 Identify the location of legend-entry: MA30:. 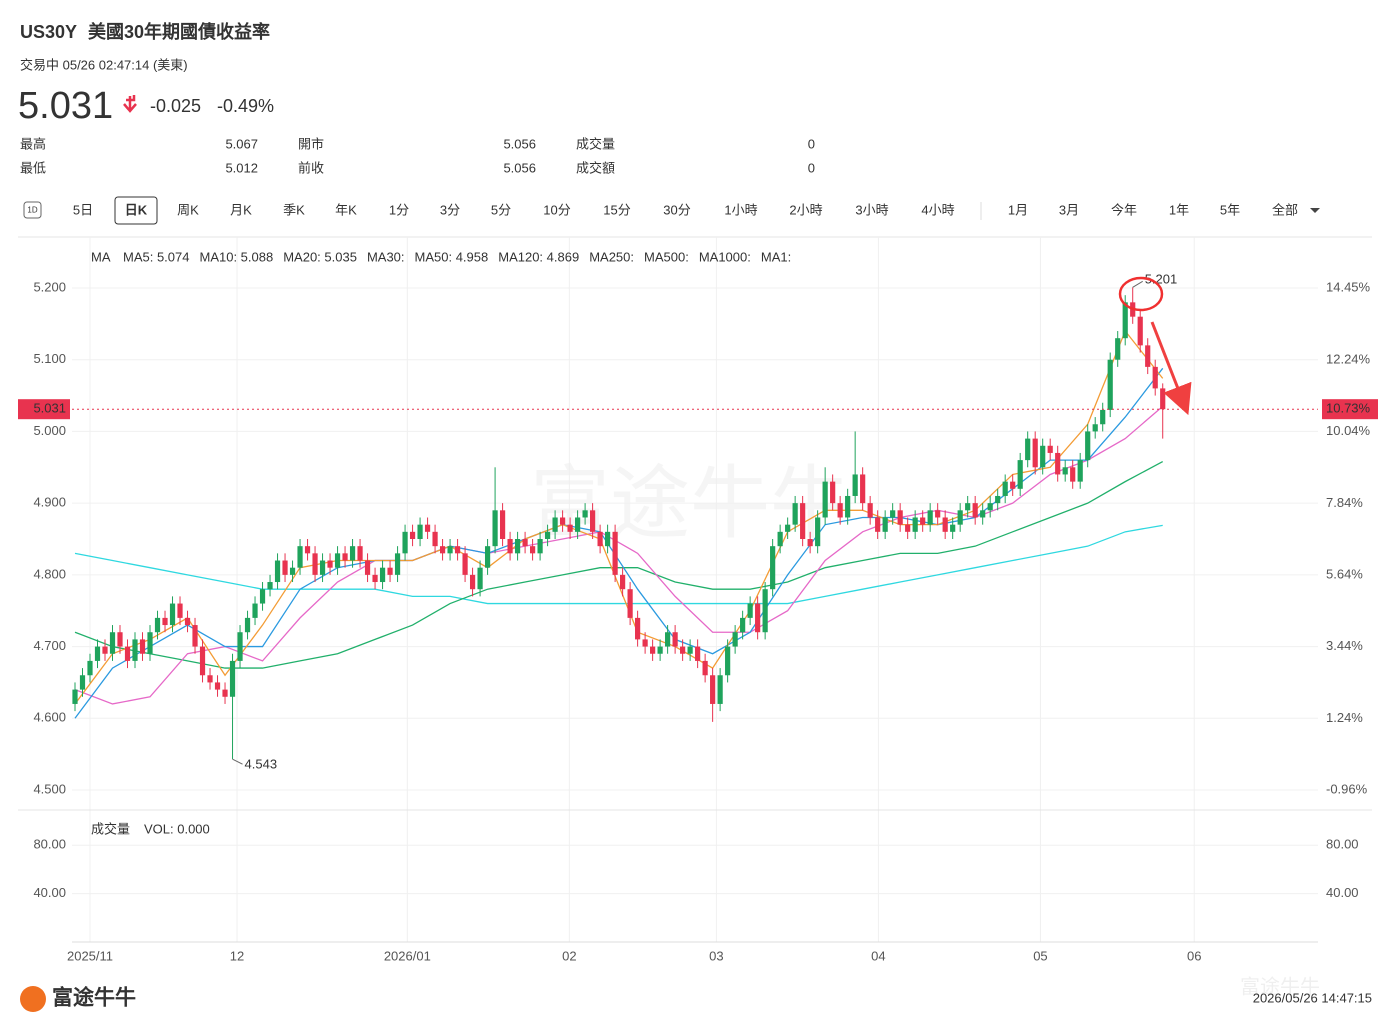
(386, 256).